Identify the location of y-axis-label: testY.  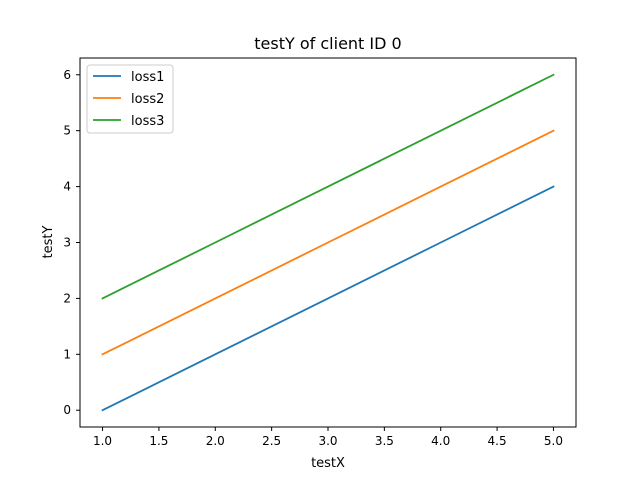
(48, 241).